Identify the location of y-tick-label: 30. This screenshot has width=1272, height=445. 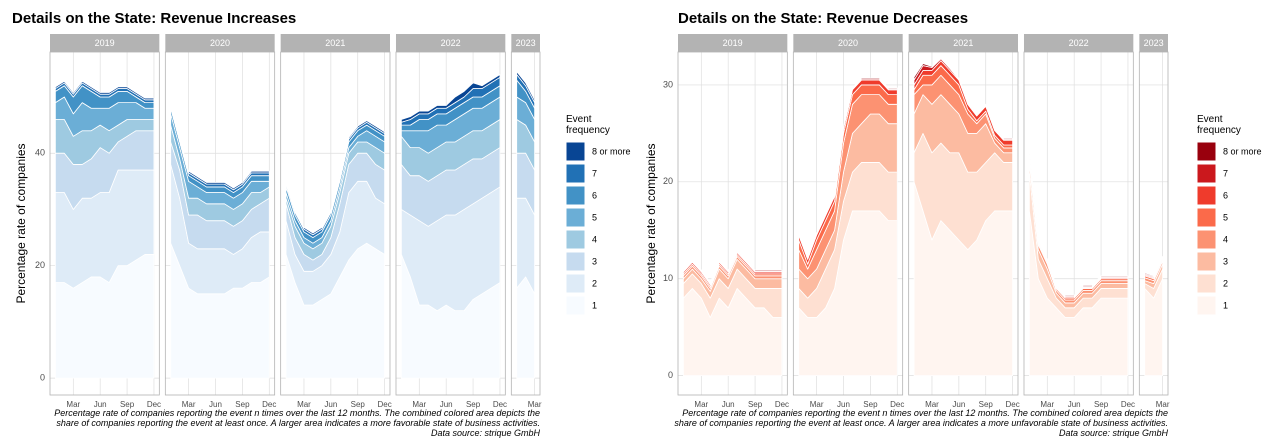
(668, 84).